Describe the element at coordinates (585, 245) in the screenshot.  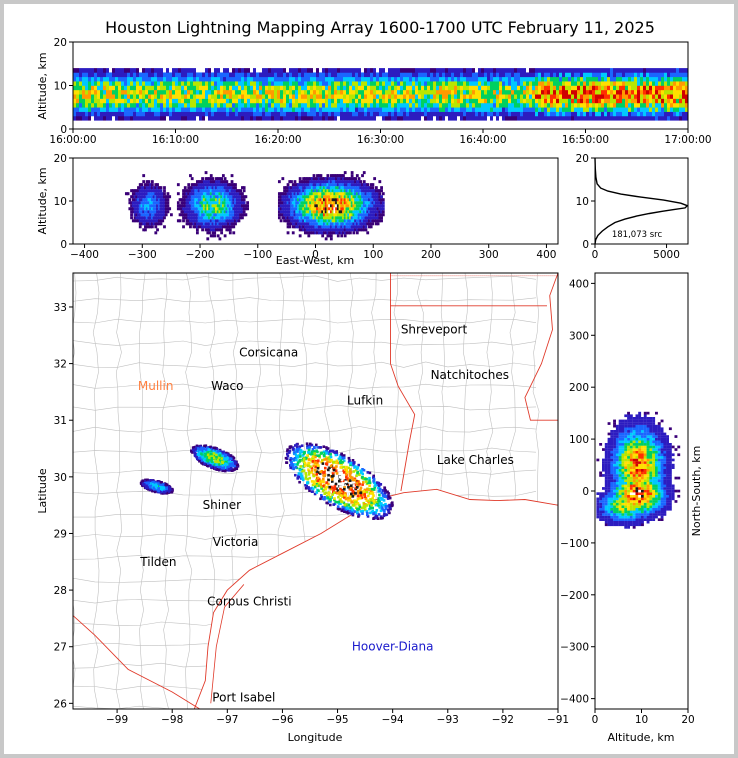
I see `hist-ytick-label: 0` at that location.